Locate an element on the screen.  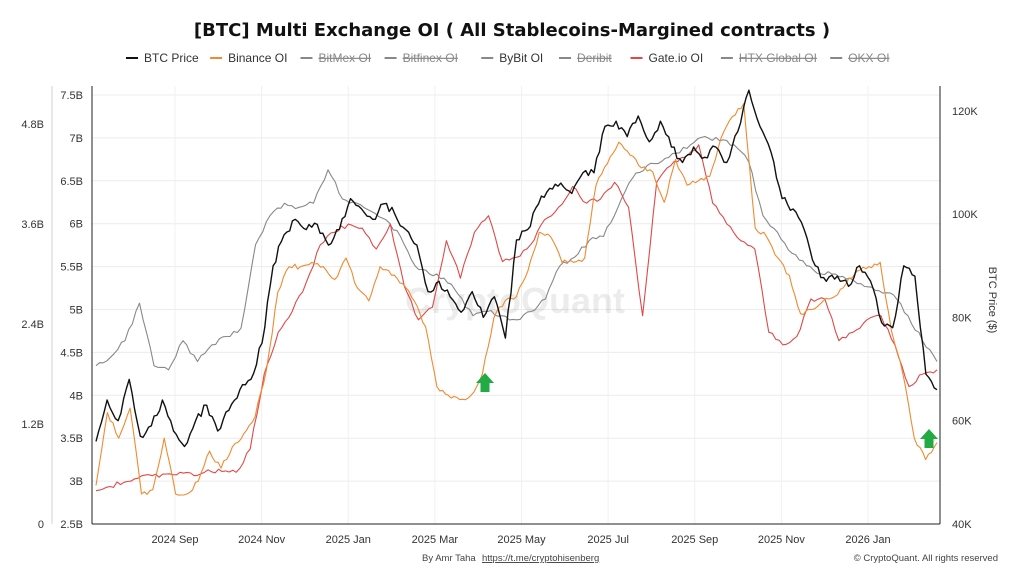
legend-item-bitfinex-oi: Bitfinex OI is located at coordinates (421, 58).